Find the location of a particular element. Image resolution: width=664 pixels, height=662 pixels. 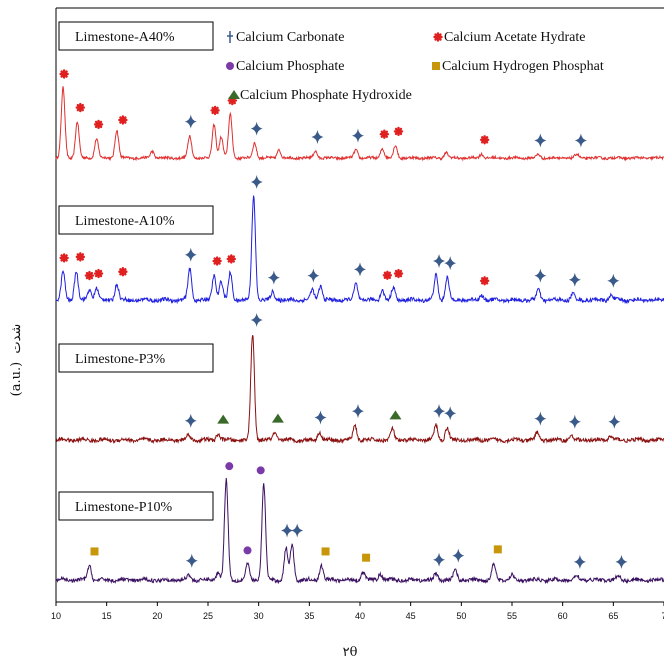

x-tick-label: 20 is located at coordinates (157, 616).